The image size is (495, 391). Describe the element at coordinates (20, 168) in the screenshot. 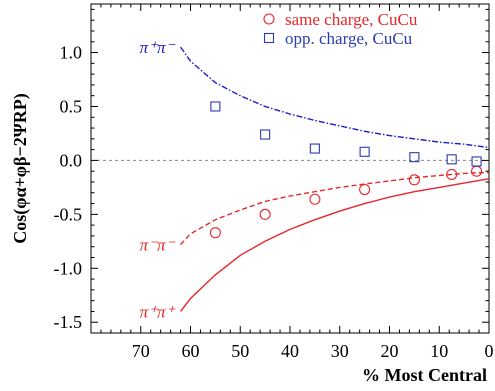

I see `y-axis-title: Cos(φα+φβ−2ΨRP)` at that location.